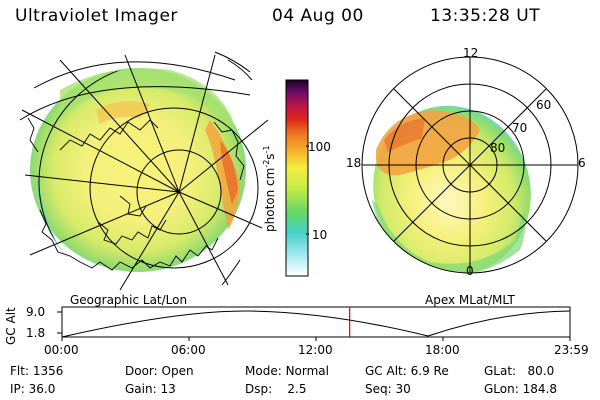 This screenshot has width=600, height=400. Describe the element at coordinates (129, 300) in the screenshot. I see `left-map-caption: Geographic Lat/Lon` at that location.